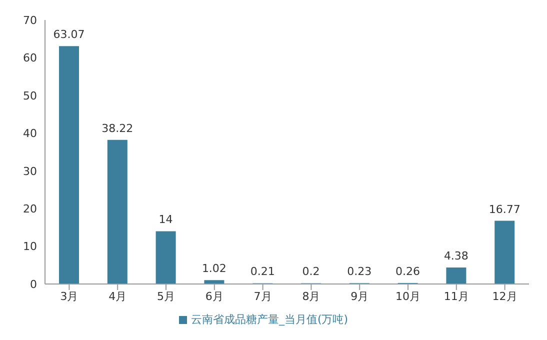  What do you see at coordinates (30, 247) in the screenshot?
I see `y-tick-label: 10` at bounding box center [30, 247].